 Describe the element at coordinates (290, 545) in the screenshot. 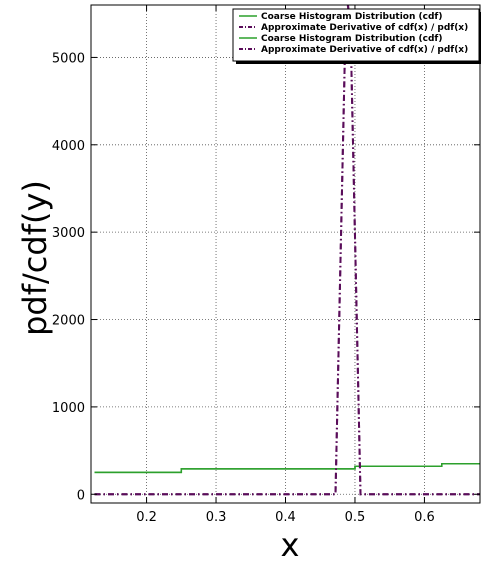

I see `x-axis-label: x` at that location.